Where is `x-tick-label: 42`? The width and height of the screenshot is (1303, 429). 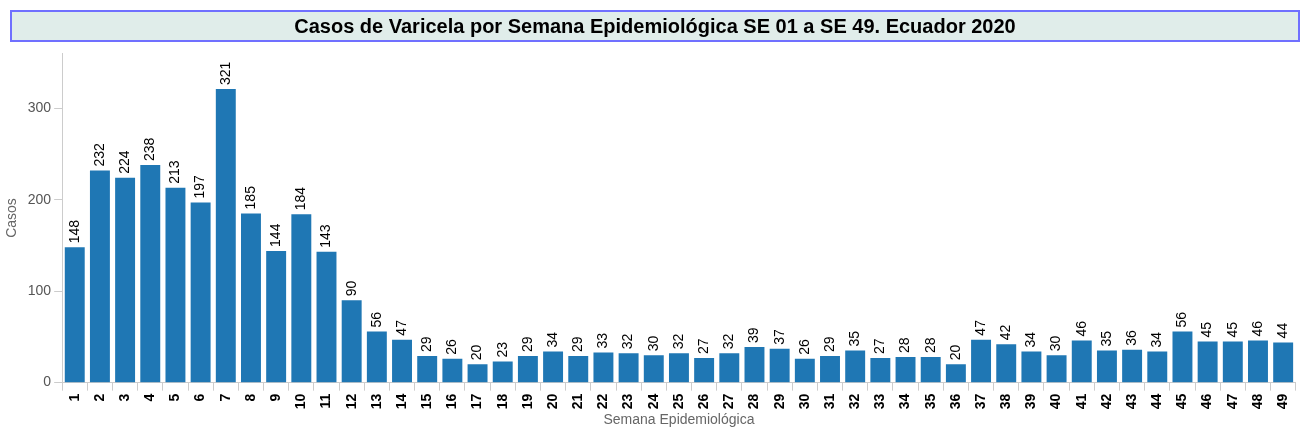 x-tick-label: 42 is located at coordinates (1105, 401).